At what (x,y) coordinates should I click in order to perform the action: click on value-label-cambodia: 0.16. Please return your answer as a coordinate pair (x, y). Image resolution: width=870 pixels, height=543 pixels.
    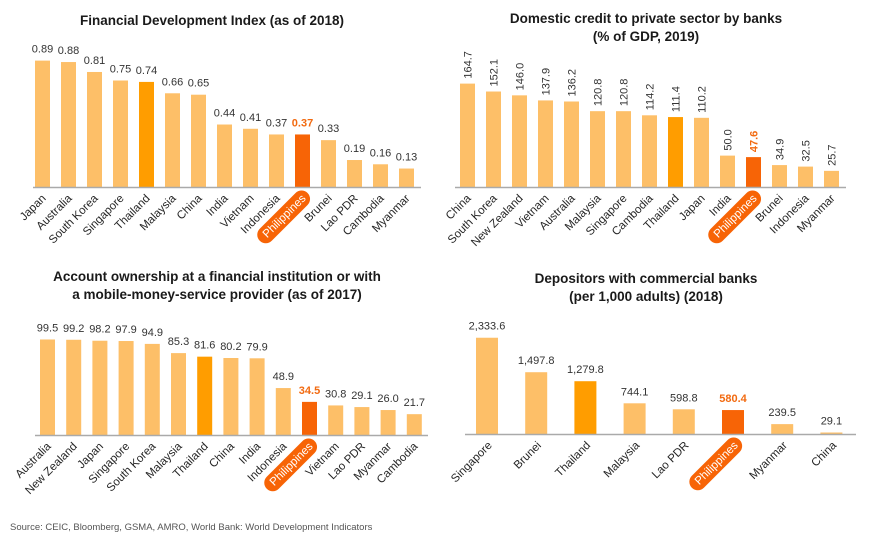
    Looking at the image, I should click on (380, 153).